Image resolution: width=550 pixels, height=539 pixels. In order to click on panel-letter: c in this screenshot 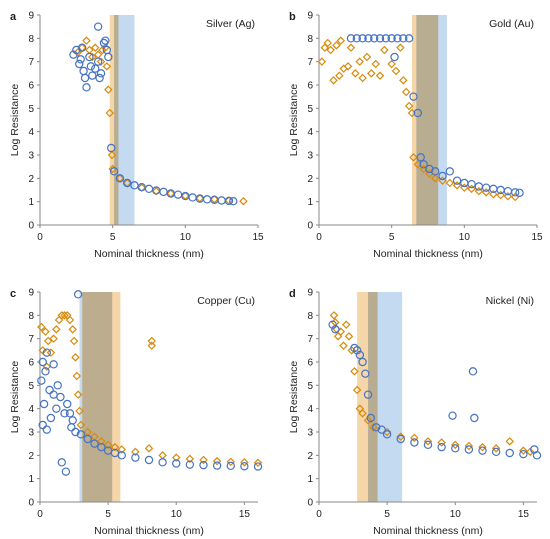, I will do `click(13, 294)`.